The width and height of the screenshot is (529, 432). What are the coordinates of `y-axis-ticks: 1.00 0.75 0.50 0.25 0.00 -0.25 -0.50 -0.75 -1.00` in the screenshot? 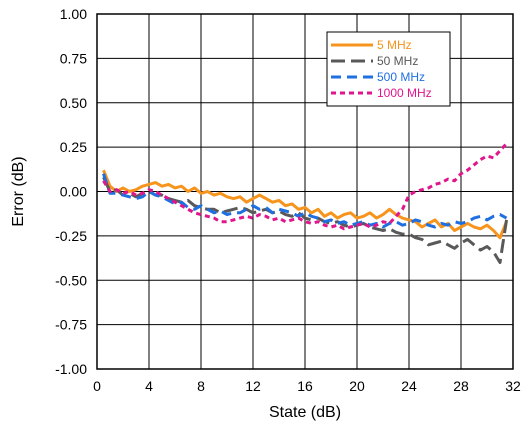 It's located at (71, 191).